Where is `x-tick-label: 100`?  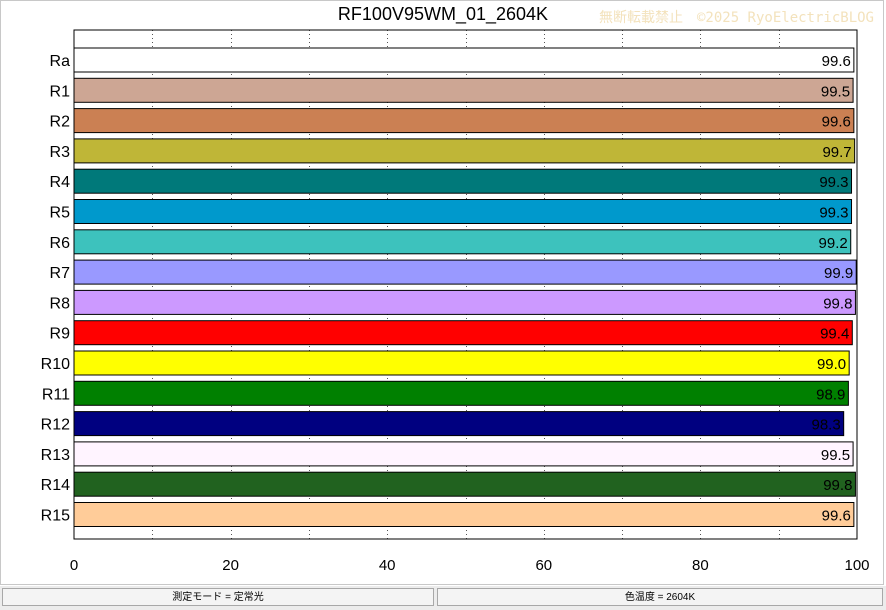
x-tick-label: 100 is located at coordinates (856, 565).